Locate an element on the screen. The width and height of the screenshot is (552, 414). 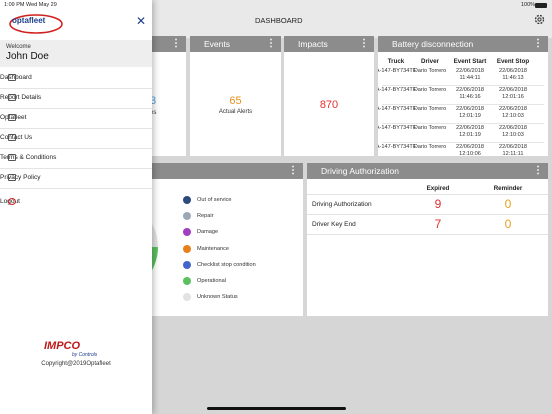
logo is located at coordinates (36, 24).